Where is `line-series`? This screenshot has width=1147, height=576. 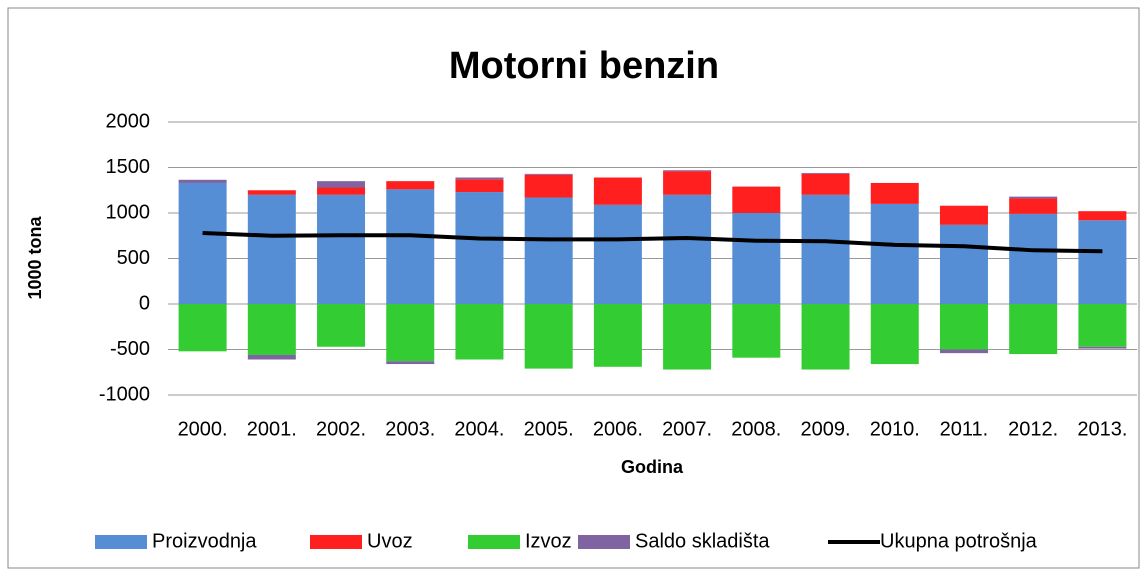
line-series is located at coordinates (652, 242).